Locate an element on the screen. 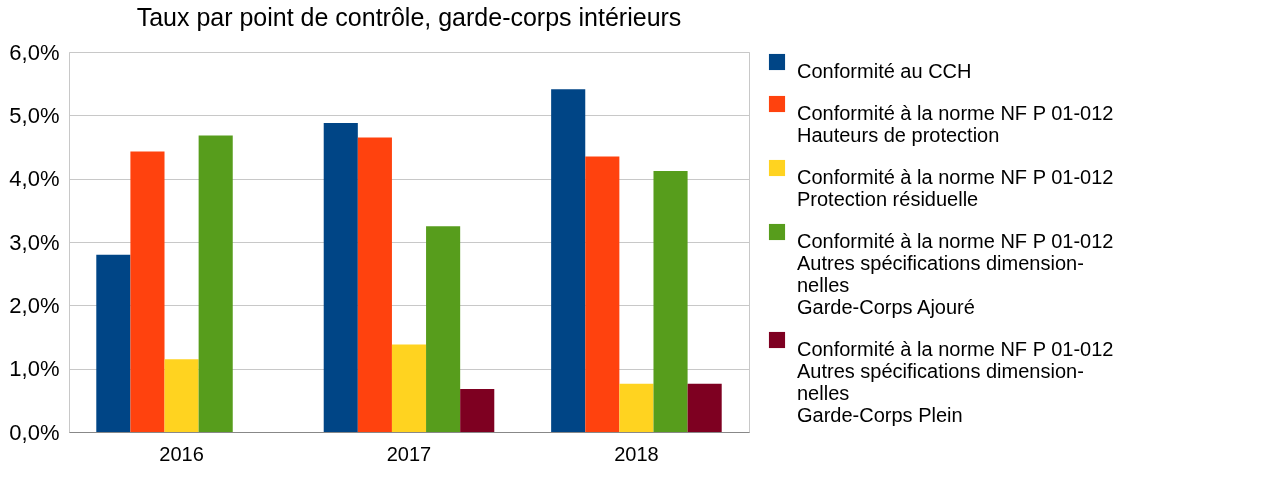 The image size is (1288, 492). legend-label: Conformité à la norme NF P 01-012 Hauteurs de protection is located at coordinates (955, 124).